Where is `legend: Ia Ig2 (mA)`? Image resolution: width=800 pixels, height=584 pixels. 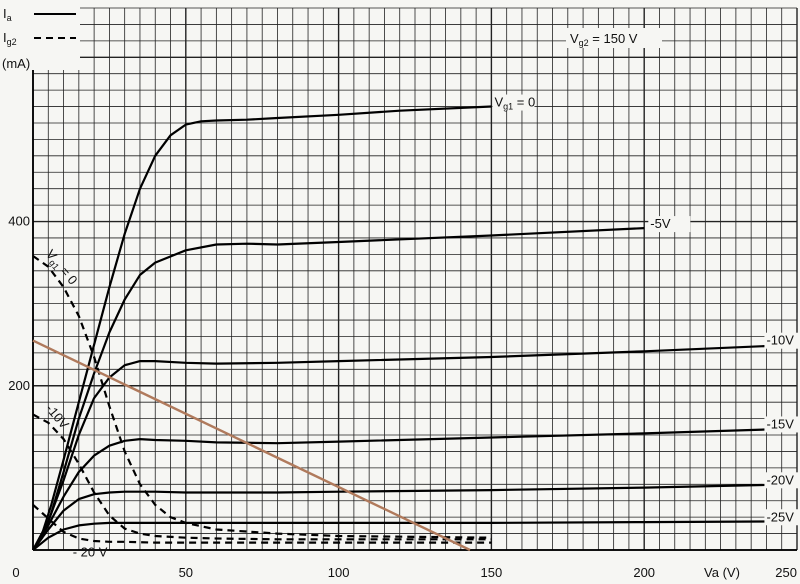 legend: Ia Ig2 (mA) is located at coordinates (40, 36).